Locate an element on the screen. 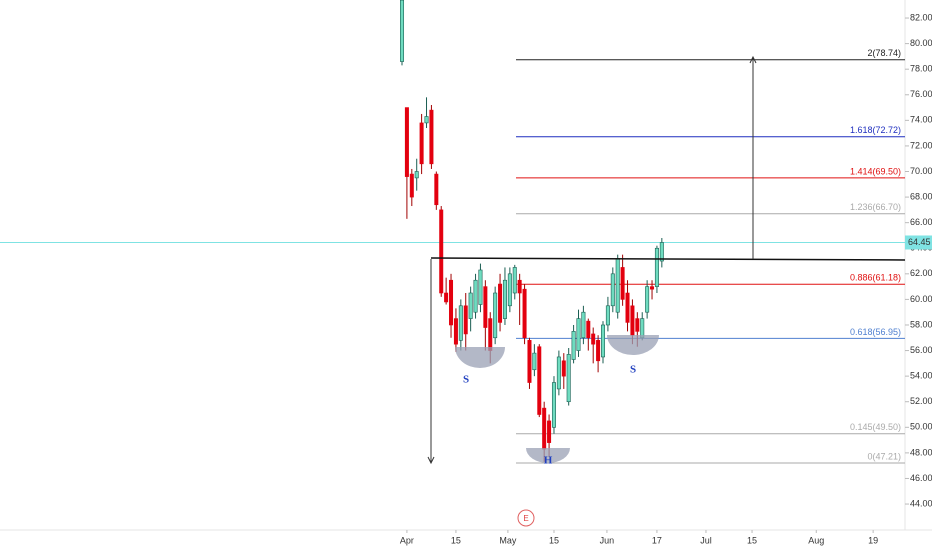 This screenshot has height=550, width=932. fib-label: 0.618(56.95) is located at coordinates (875, 332).